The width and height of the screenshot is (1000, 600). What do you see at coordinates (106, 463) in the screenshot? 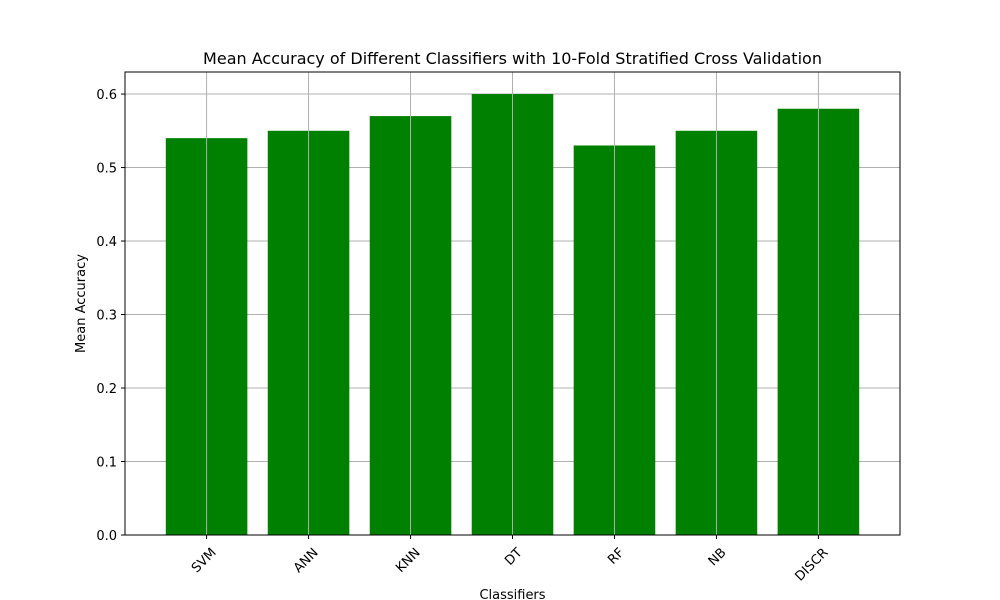
I see `y-tick-label: 0.1` at bounding box center [106, 463].